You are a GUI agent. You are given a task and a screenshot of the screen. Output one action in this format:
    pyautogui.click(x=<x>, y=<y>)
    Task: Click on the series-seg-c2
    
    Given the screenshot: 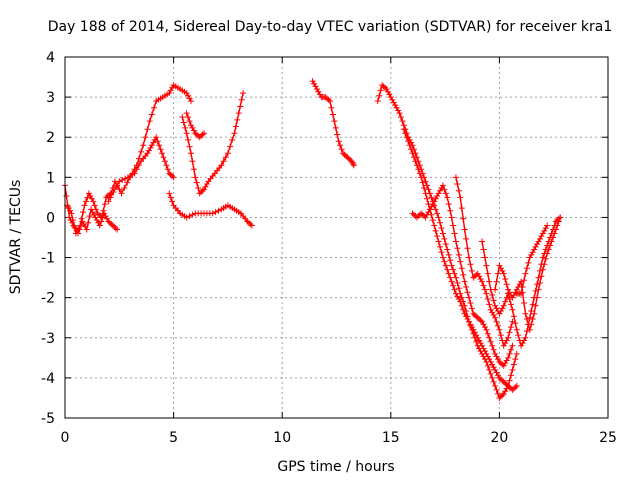 What is the action you would take?
    pyautogui.click(x=460, y=259)
    